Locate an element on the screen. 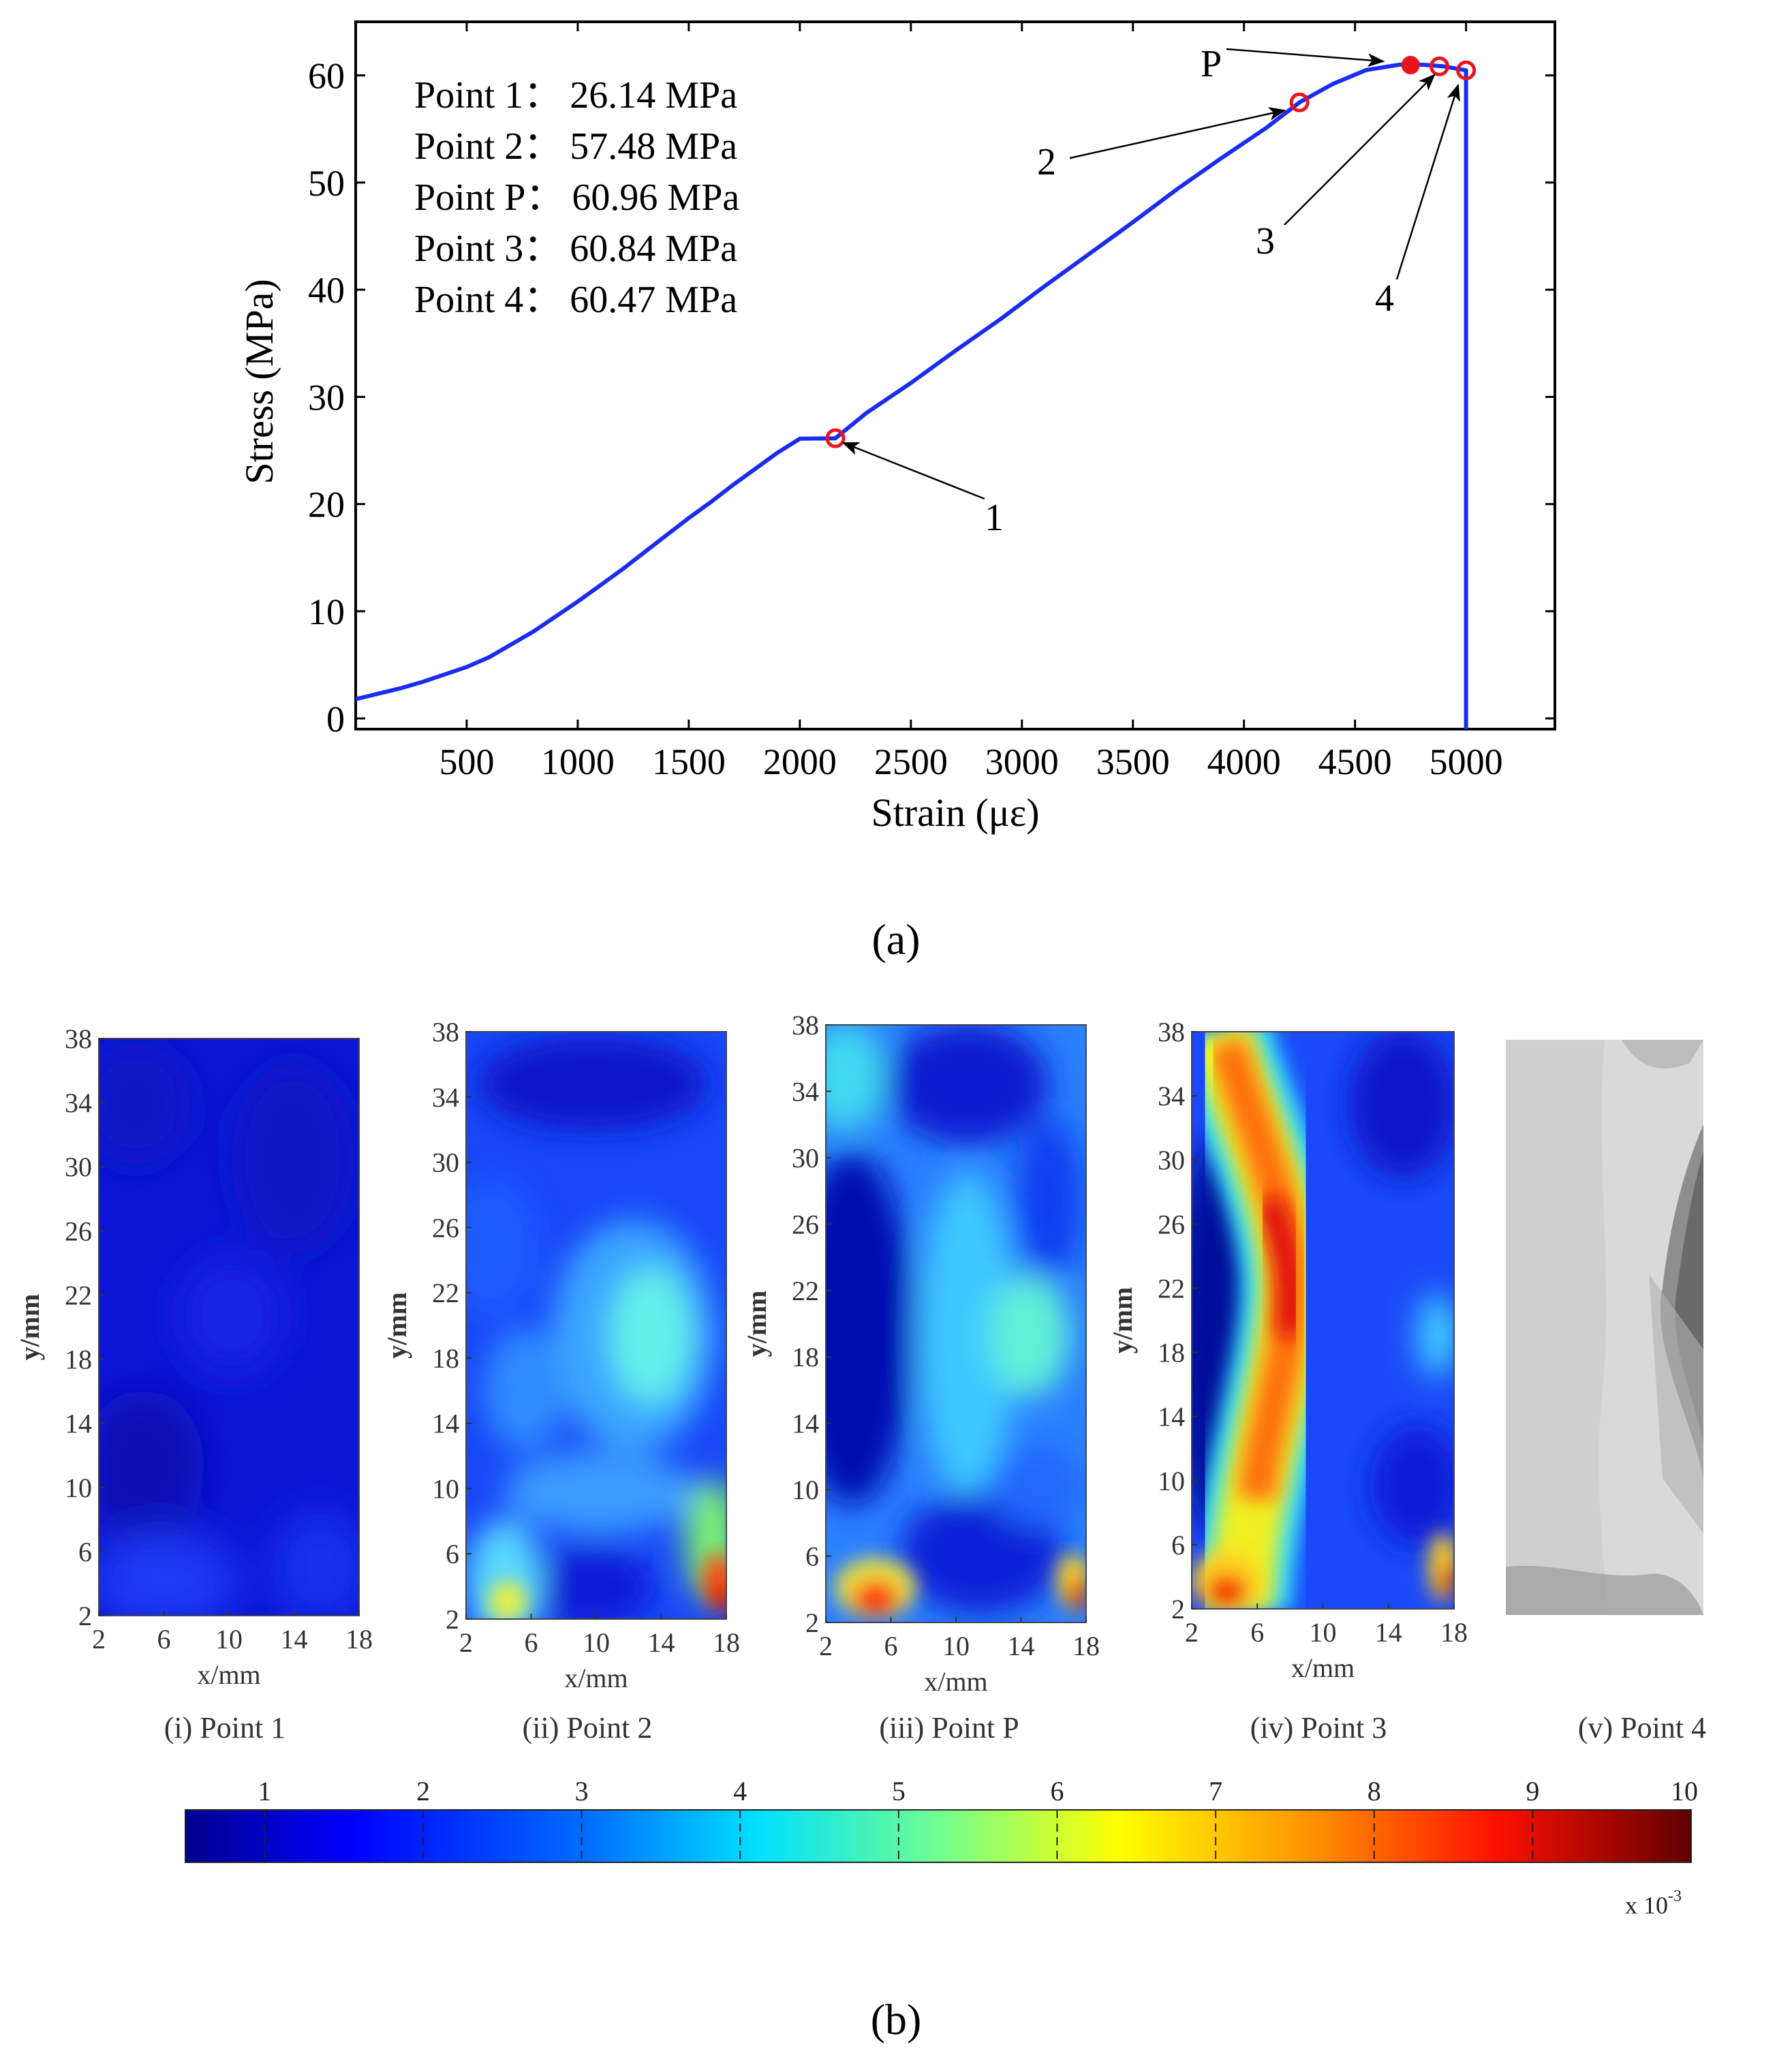  pointer-labels: 1 2 P 3 4 is located at coordinates (1189, 291).